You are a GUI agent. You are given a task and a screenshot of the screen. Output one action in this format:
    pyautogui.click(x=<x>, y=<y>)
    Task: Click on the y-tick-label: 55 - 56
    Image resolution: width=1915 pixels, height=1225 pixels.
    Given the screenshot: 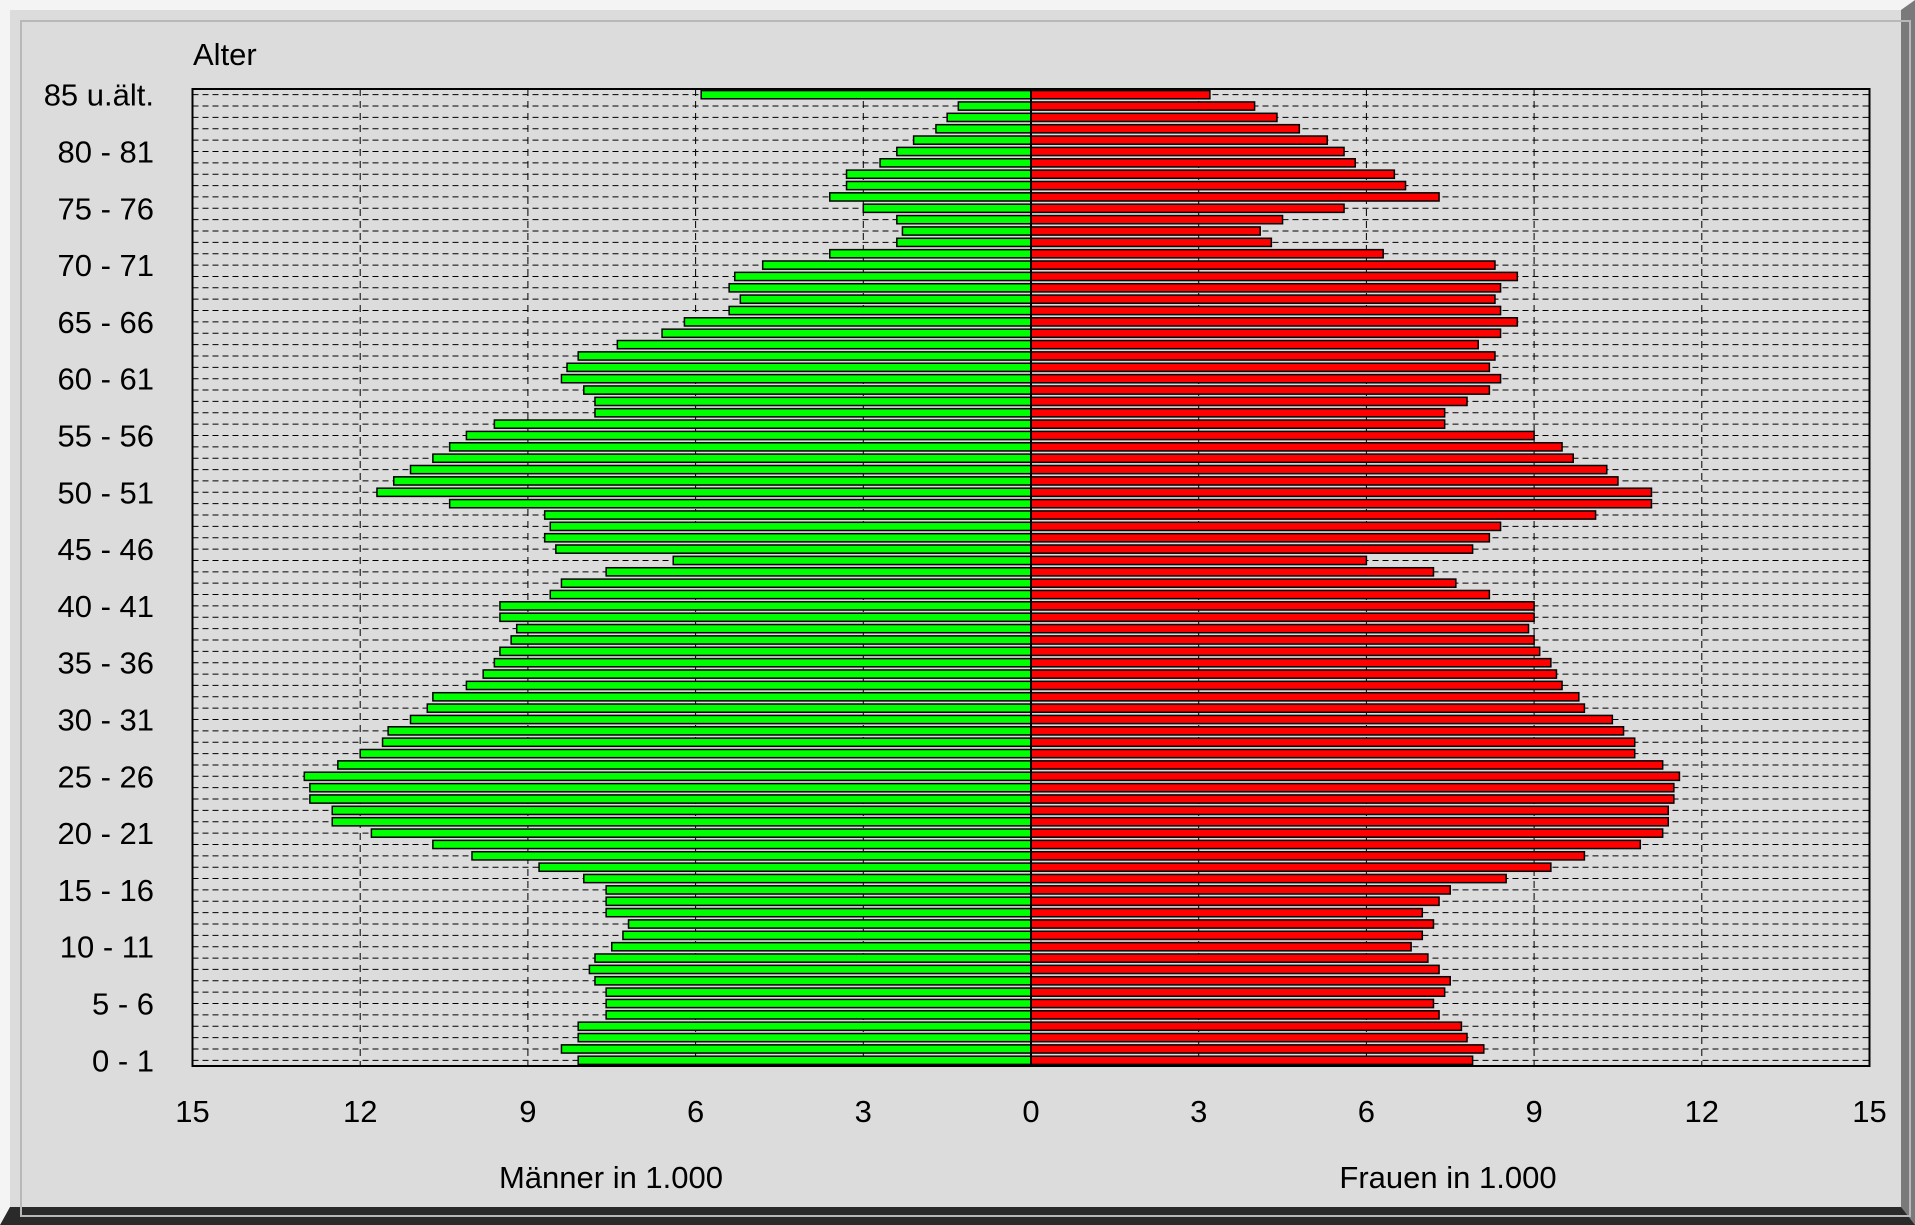 What is the action you would take?
    pyautogui.click(x=105, y=435)
    